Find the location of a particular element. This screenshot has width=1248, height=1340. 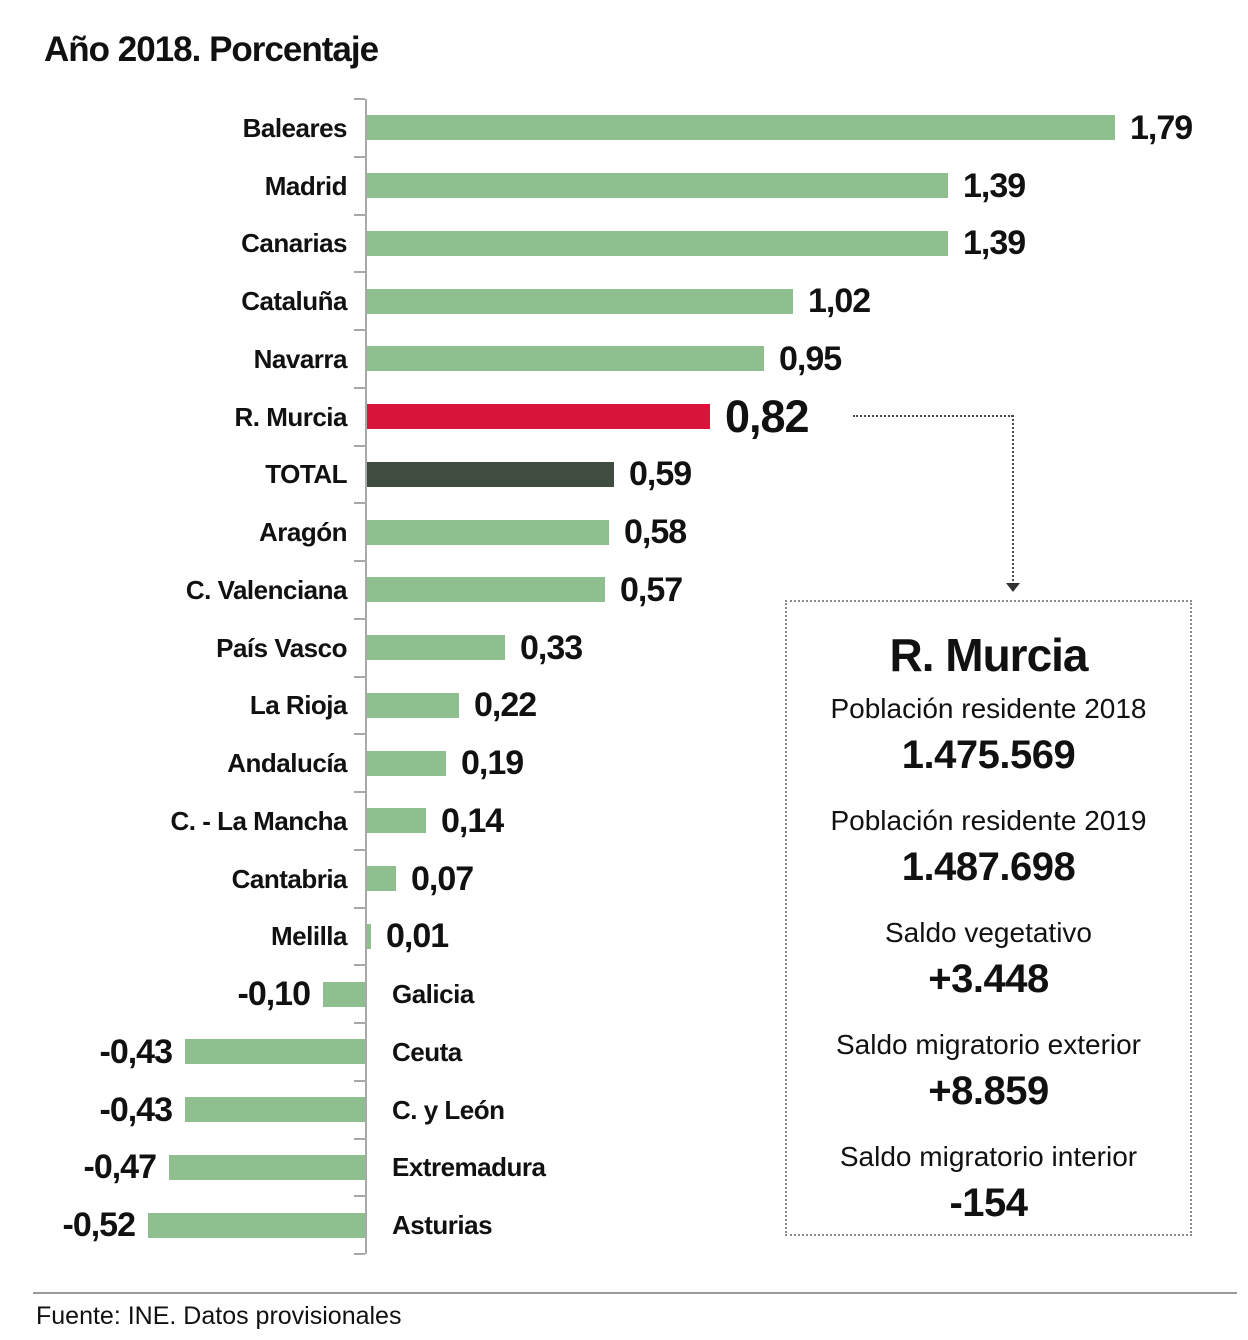

callout-item-label: Población residente 2018 is located at coordinates (988, 708).